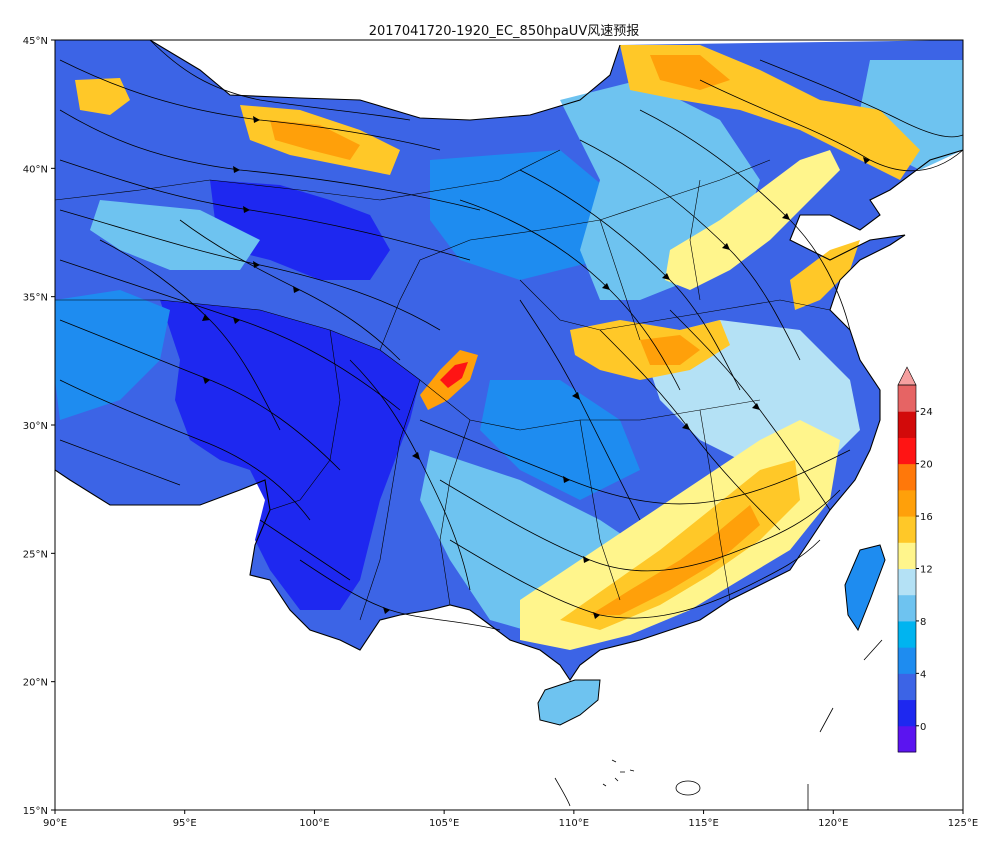 This screenshot has width=1008, height=864. I want to click on jet-shandong, so click(825, 275).